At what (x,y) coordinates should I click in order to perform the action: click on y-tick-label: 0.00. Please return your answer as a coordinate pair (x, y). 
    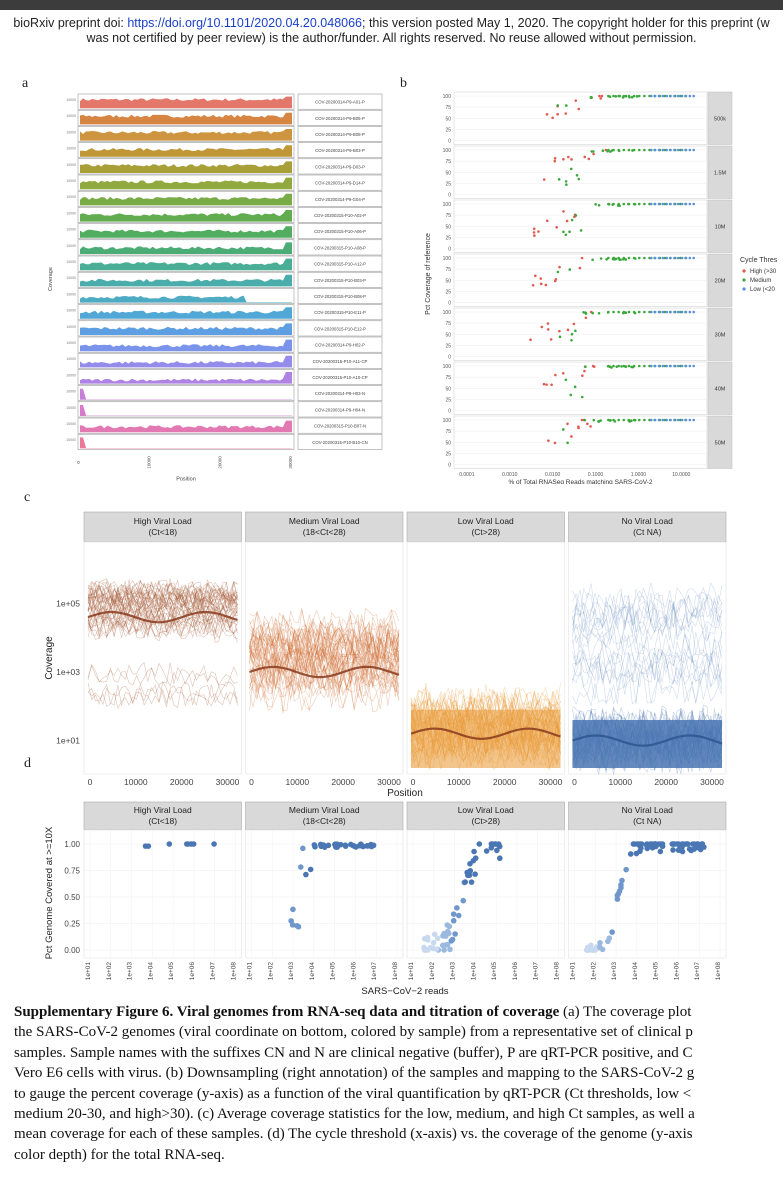
    Looking at the image, I should click on (72, 950).